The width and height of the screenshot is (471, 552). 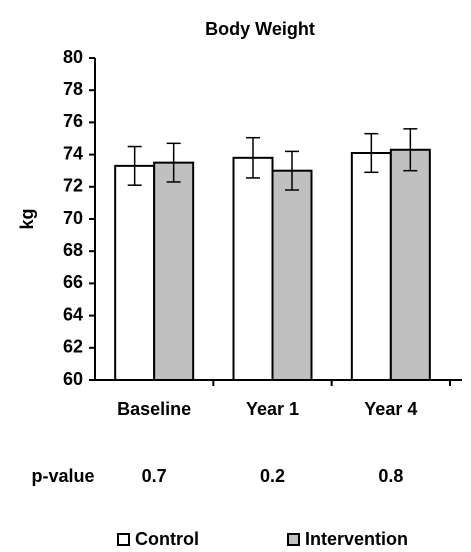 I want to click on y-tick-label: 64, so click(x=73, y=314).